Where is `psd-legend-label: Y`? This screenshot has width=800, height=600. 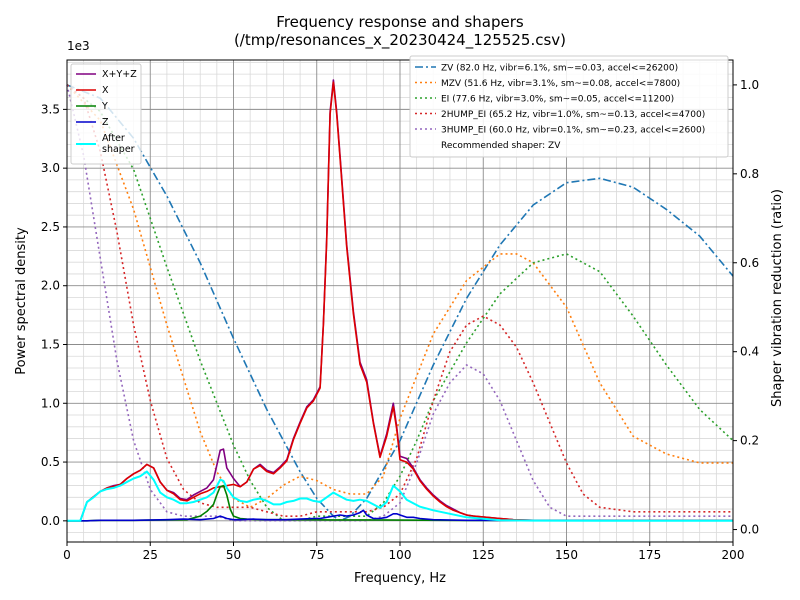 psd-legend-label: Y is located at coordinates (104, 106).